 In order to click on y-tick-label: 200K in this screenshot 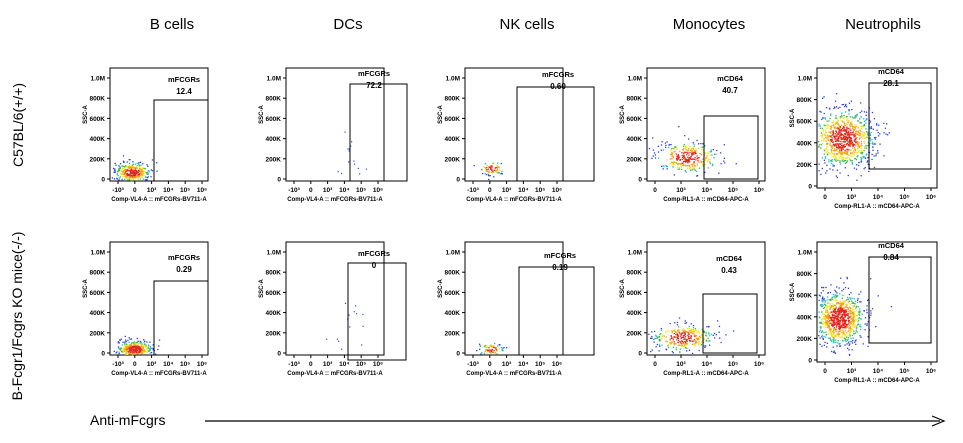, I will do `click(273, 159)`.